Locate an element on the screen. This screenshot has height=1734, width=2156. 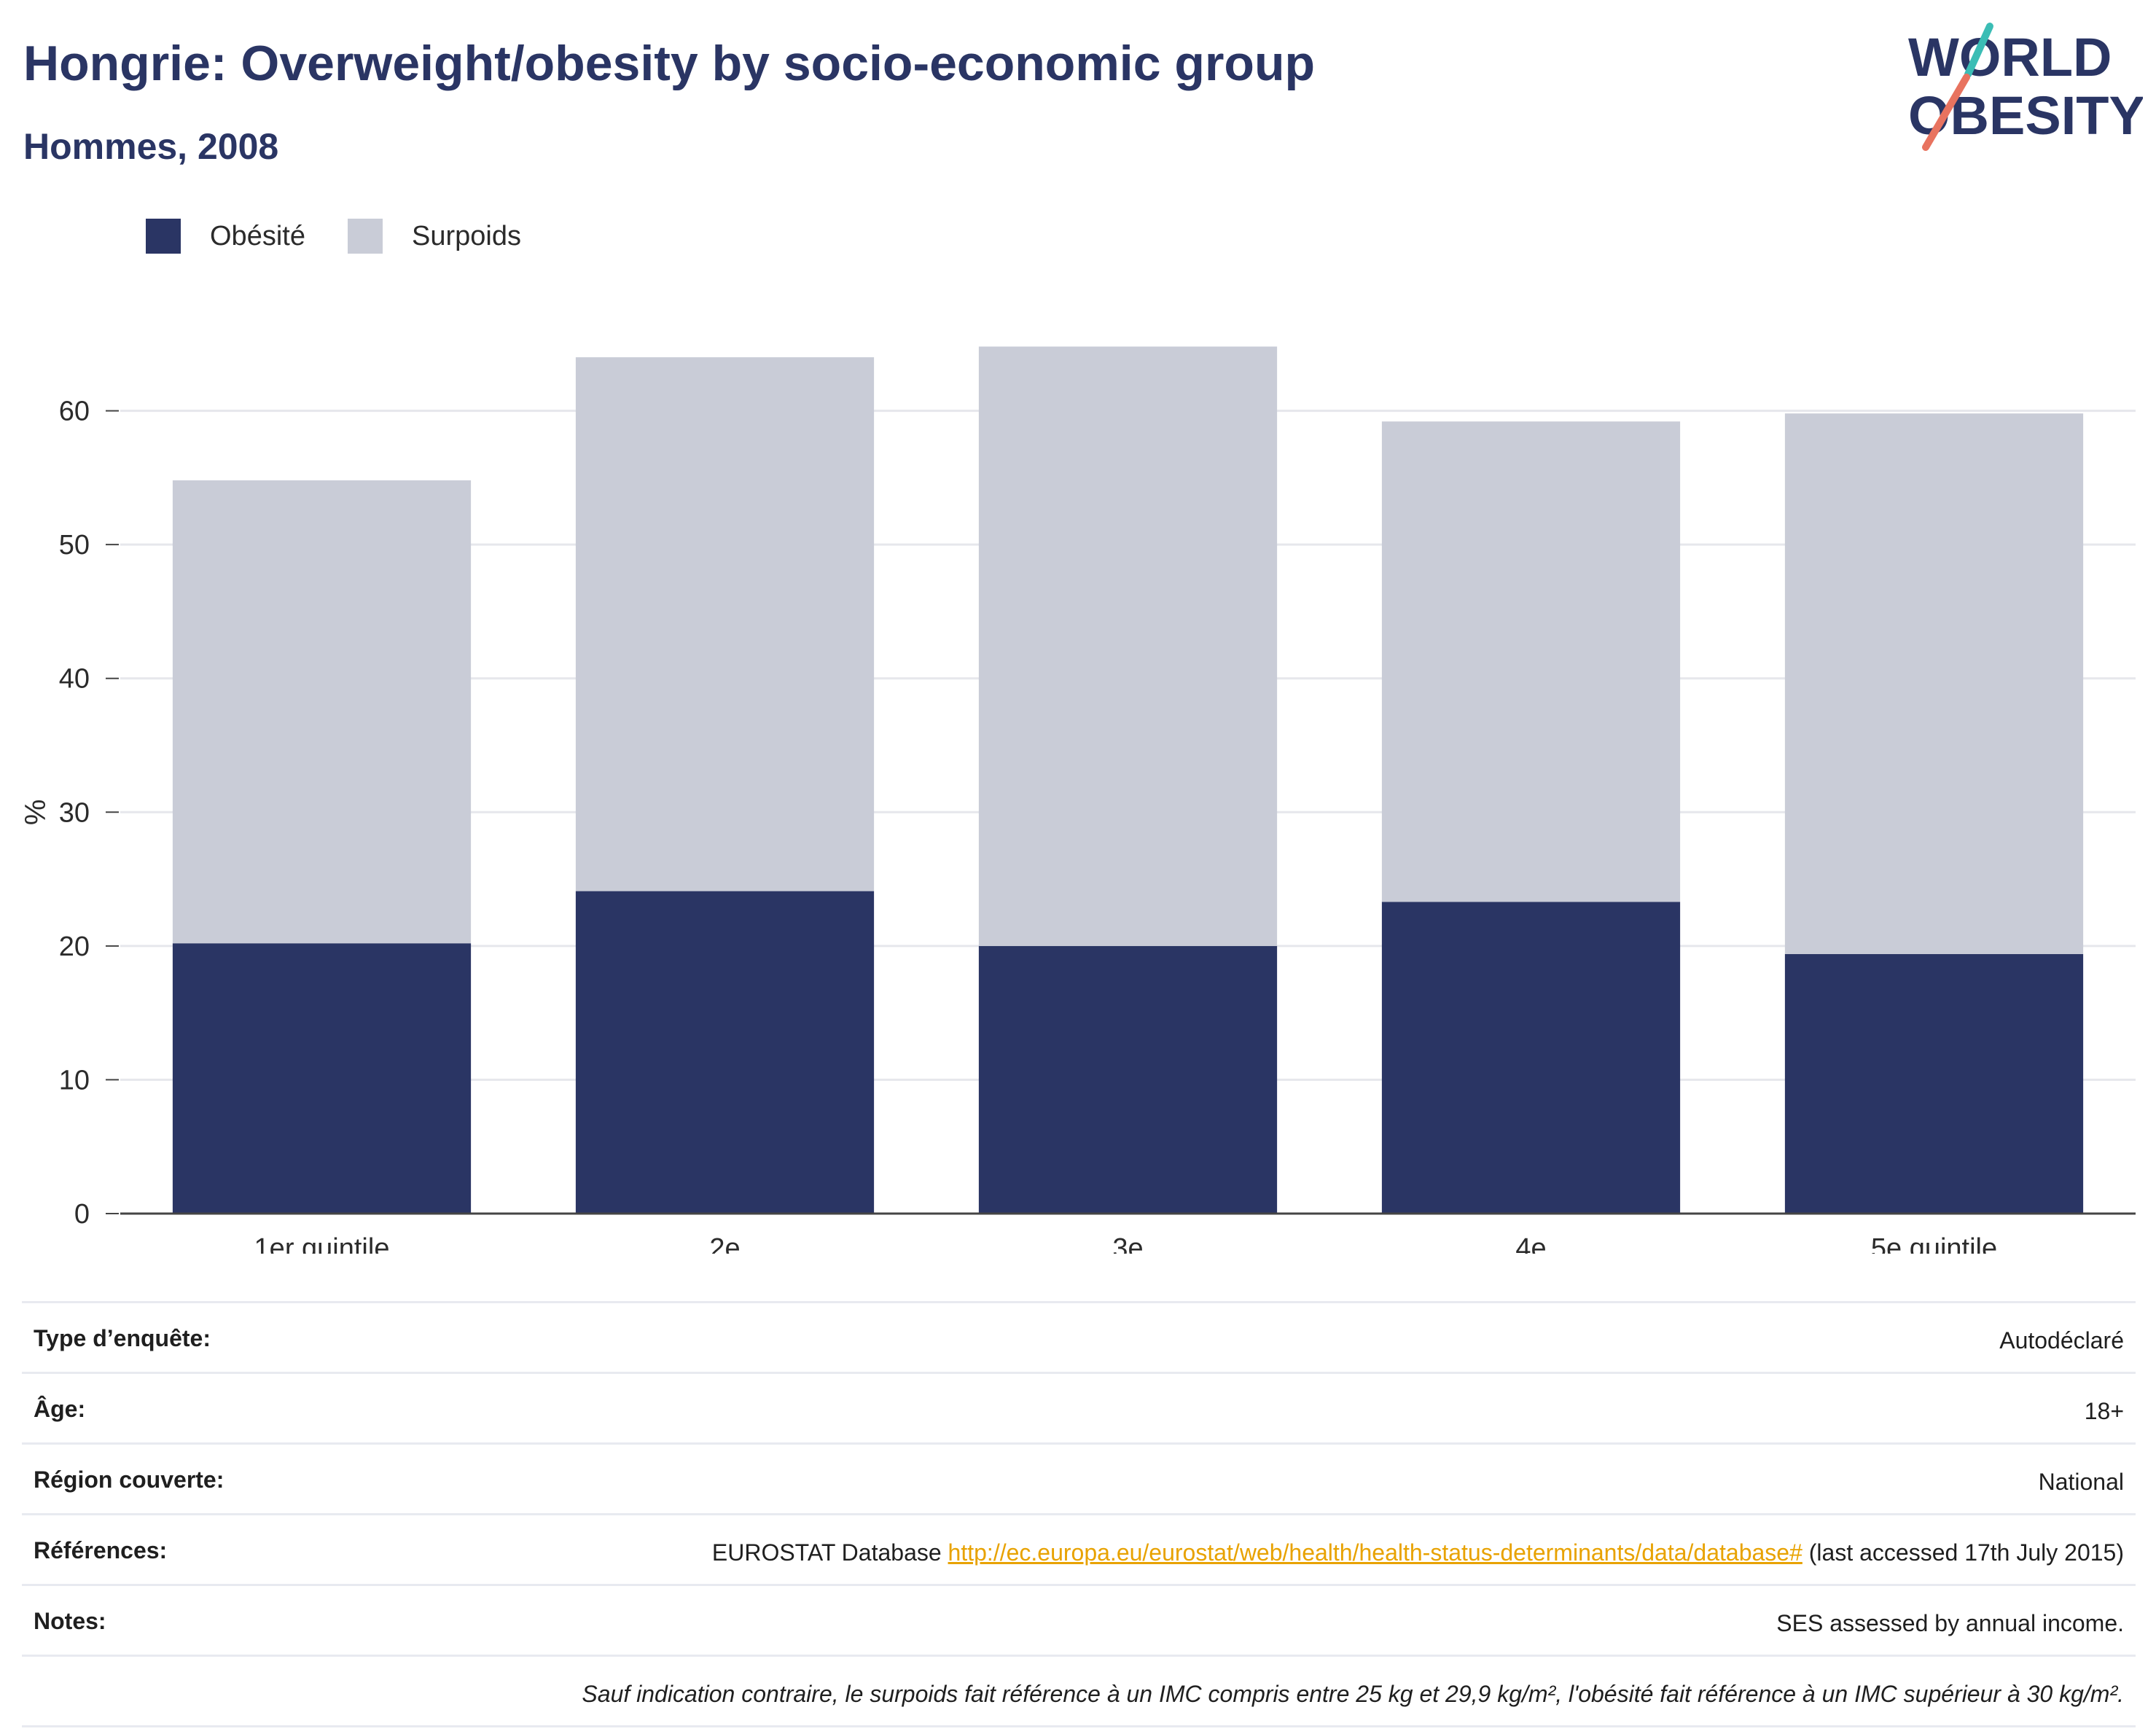
survey-type-label: Type d’enquête: is located at coordinates (123, 1338).